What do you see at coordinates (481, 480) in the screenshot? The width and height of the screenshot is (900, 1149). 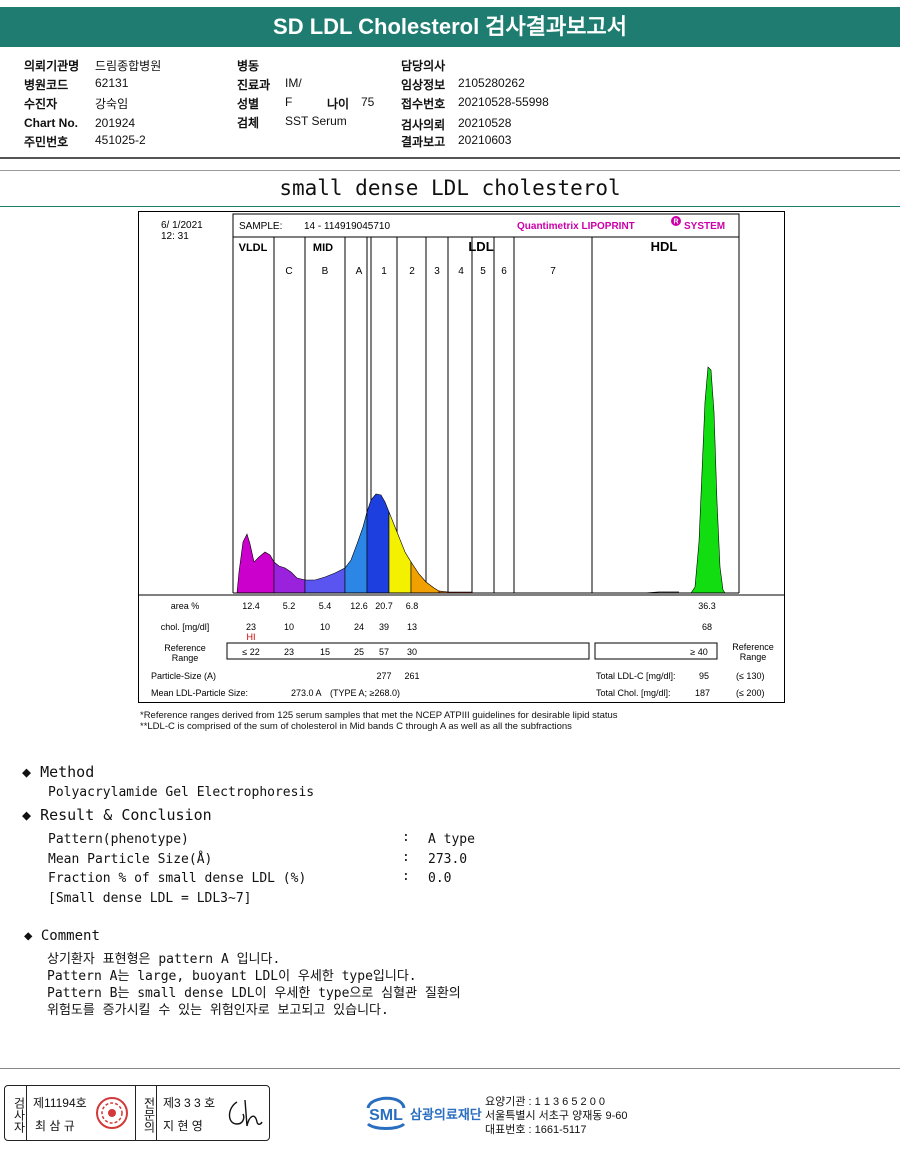 I see `electrophoresis-curve` at bounding box center [481, 480].